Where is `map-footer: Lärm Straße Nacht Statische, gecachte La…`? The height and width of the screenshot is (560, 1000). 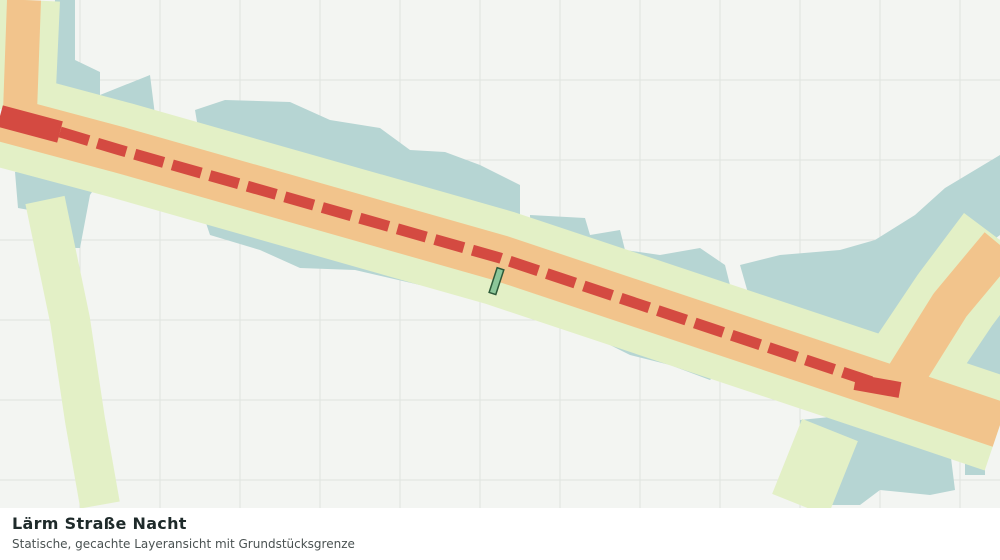 map-footer: Lärm Straße Nacht Statische, gecachte La… is located at coordinates (500, 534).